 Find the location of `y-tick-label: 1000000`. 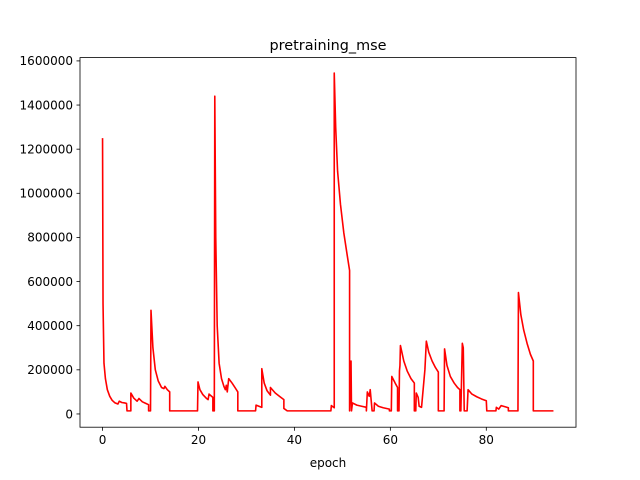

y-tick-label: 1000000 is located at coordinates (46, 194).